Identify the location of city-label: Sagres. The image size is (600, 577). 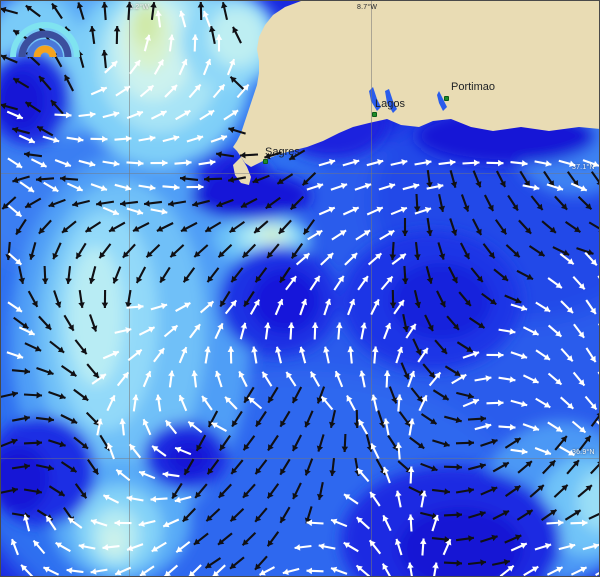
(282, 152).